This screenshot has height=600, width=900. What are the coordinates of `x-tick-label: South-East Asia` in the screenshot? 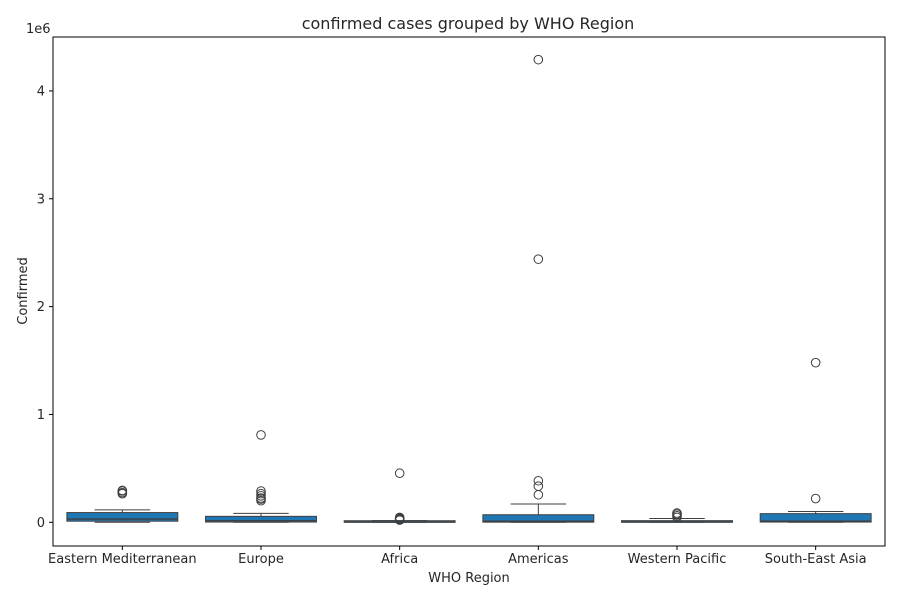 It's located at (816, 559).